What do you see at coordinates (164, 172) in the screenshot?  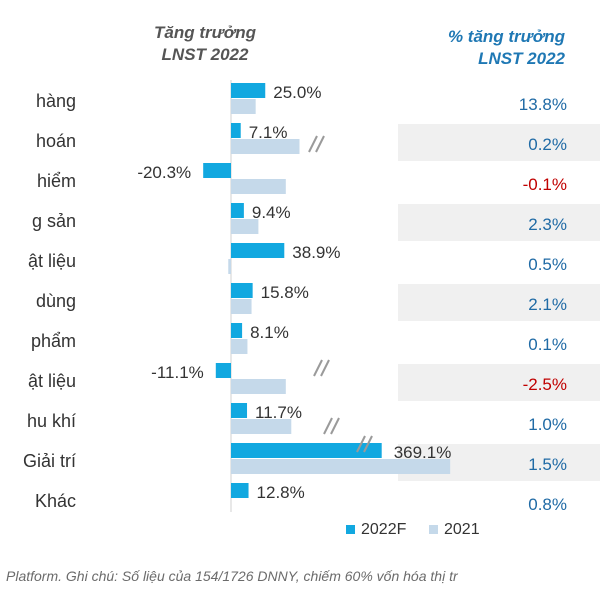 I see `data-label: -20.3%` at bounding box center [164, 172].